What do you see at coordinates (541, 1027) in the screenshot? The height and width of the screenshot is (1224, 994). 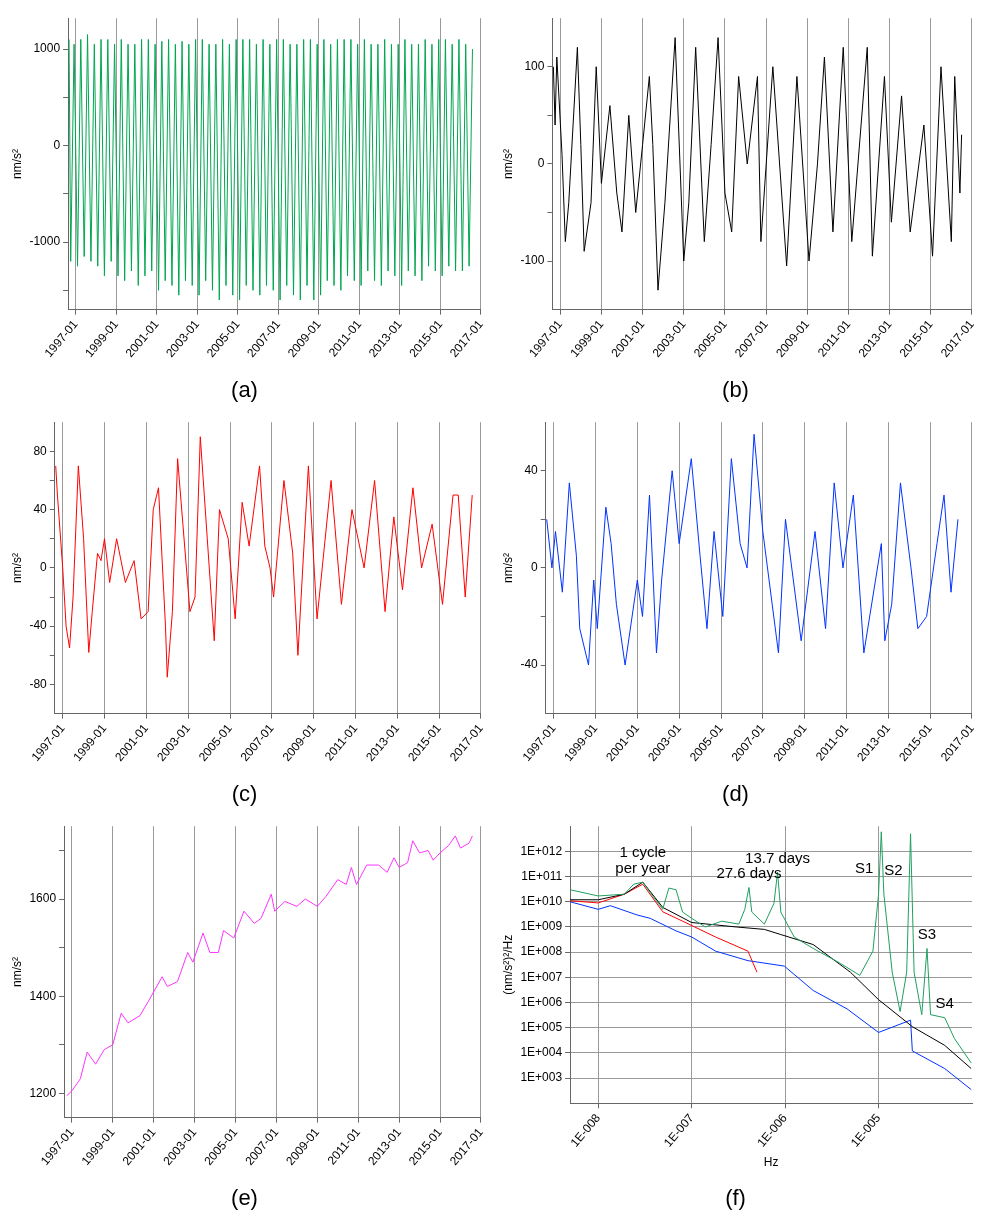 I see `y-tick-label: 1E+005` at bounding box center [541, 1027].